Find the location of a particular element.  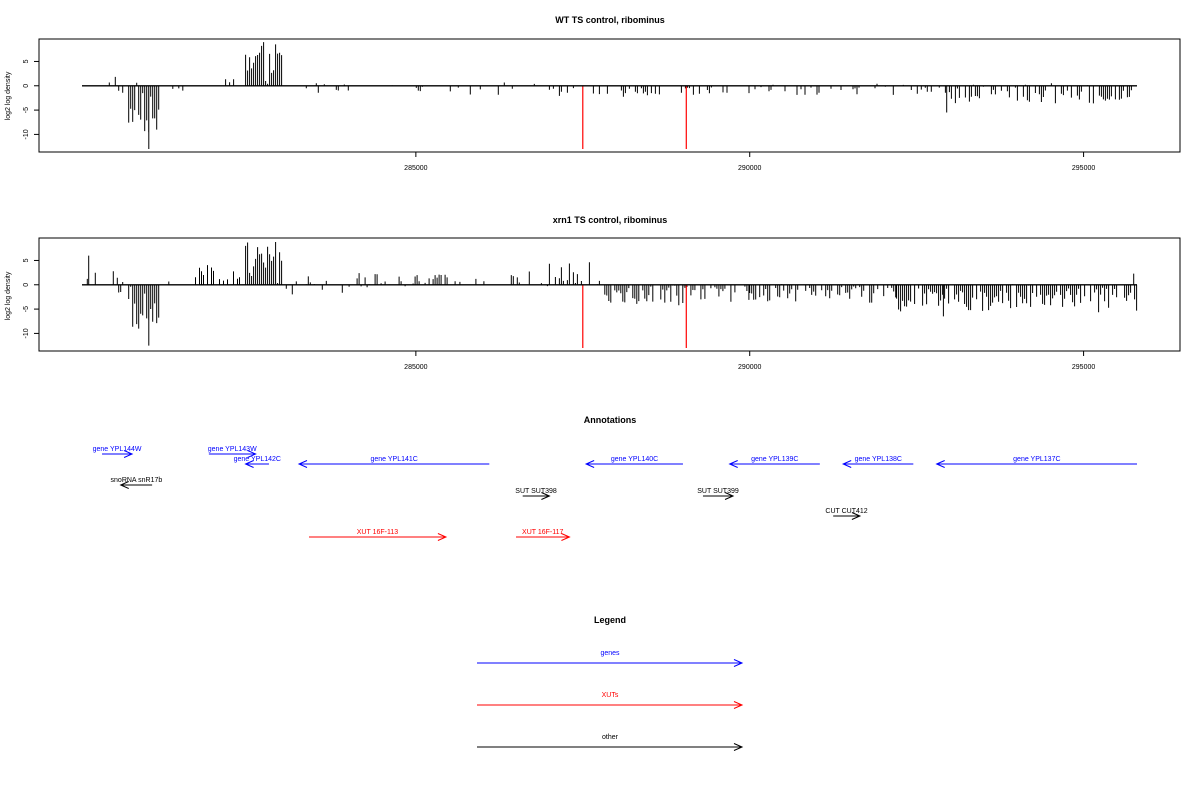

annotation-item: gene YPL143W is located at coordinates (232, 452).